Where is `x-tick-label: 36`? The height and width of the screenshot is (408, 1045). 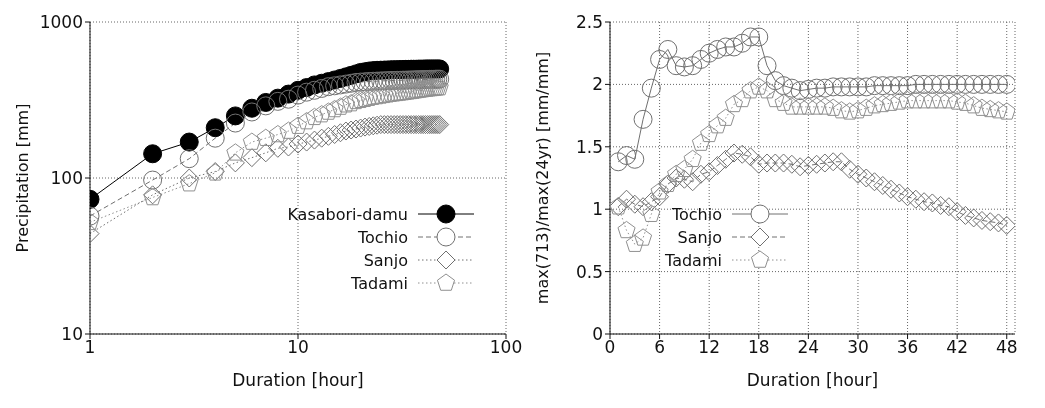
x-tick-label: 36 is located at coordinates (907, 347).